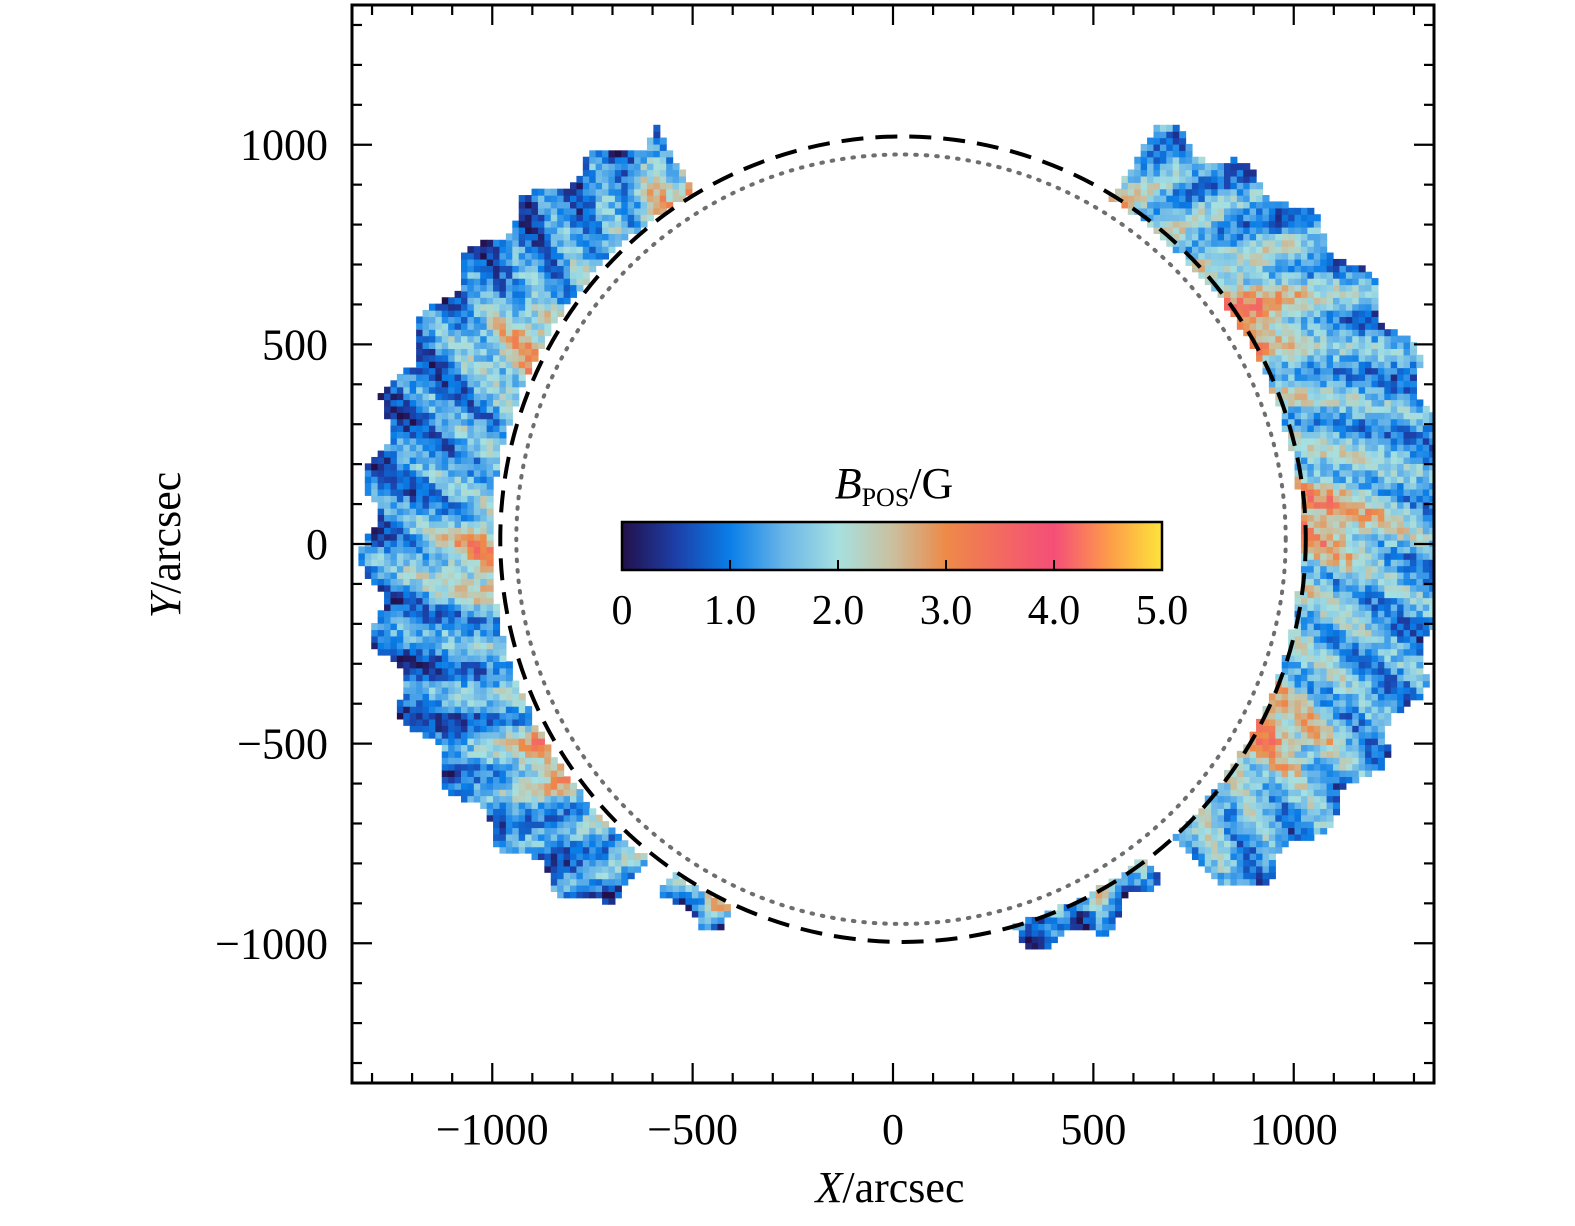 The image size is (1575, 1226). I want to click on colorbar-tick-label: 1.0, so click(730, 611).